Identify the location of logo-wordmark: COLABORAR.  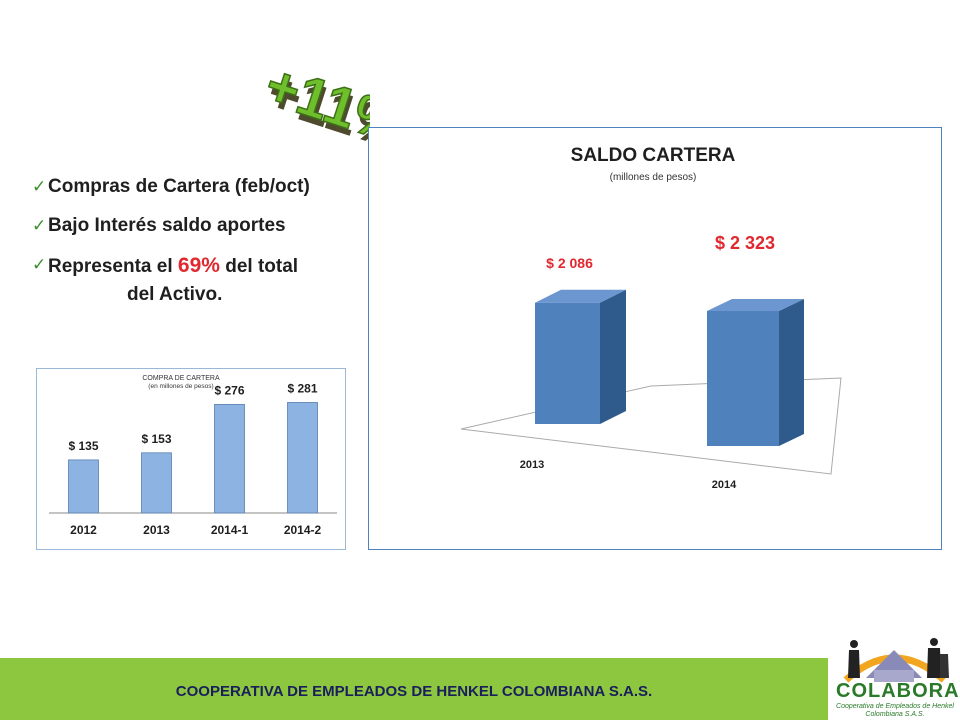
(898, 691).